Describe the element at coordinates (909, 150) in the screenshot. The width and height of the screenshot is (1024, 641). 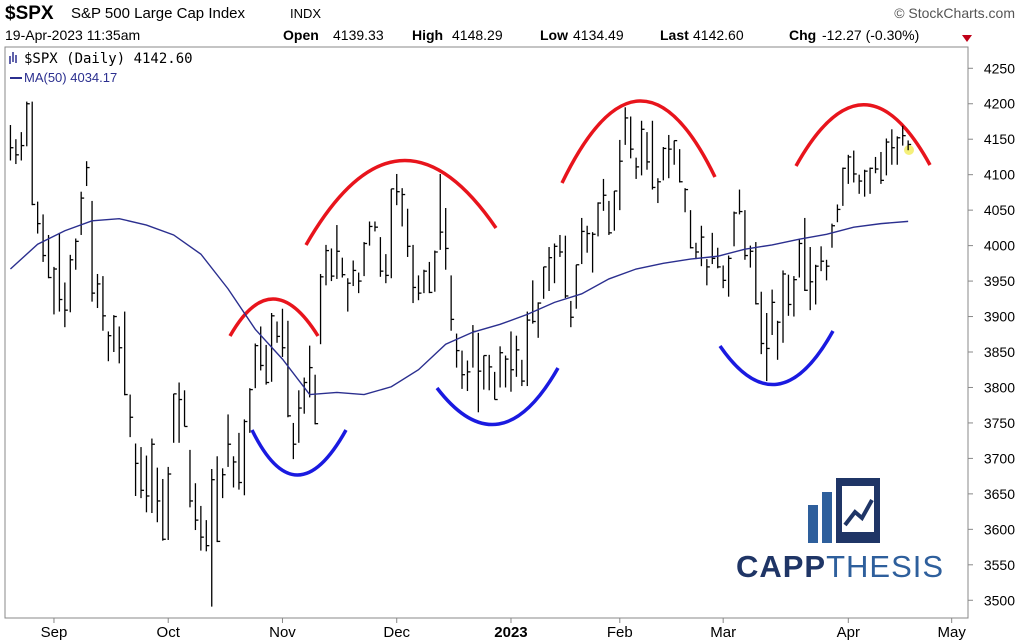
I see `last-highlight` at that location.